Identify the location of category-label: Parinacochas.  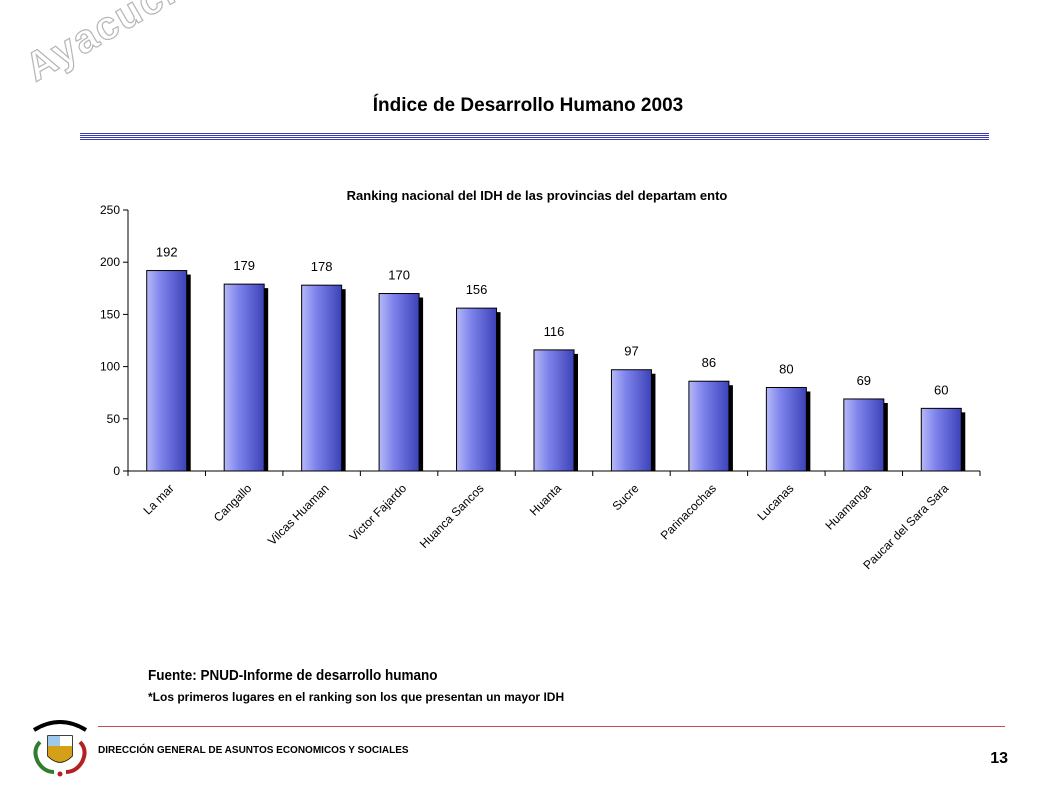
(688, 511).